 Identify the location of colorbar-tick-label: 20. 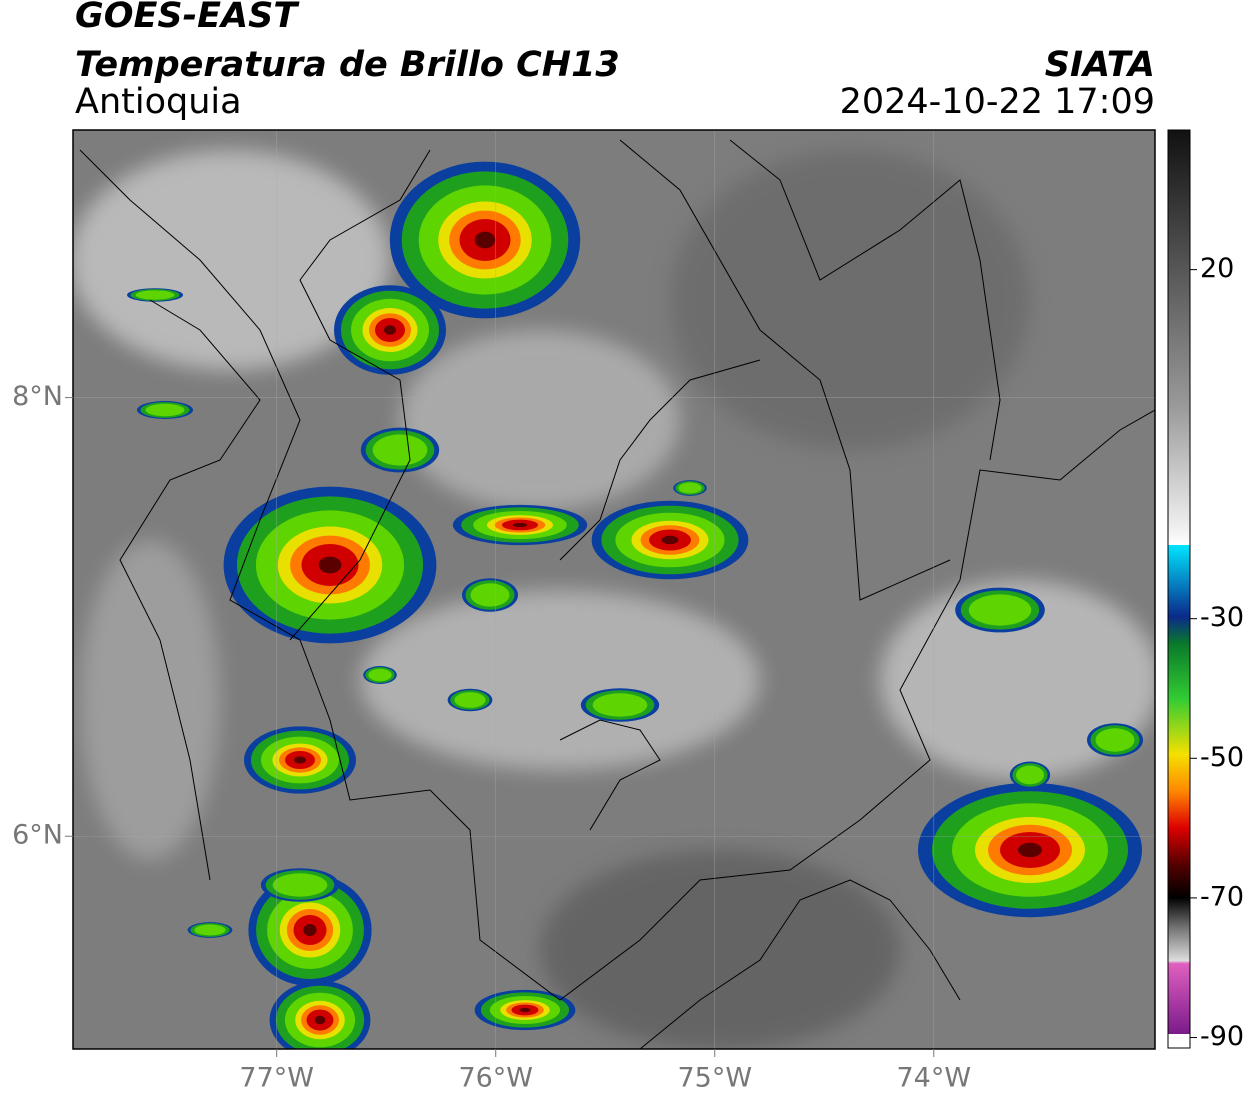
(1217, 268).